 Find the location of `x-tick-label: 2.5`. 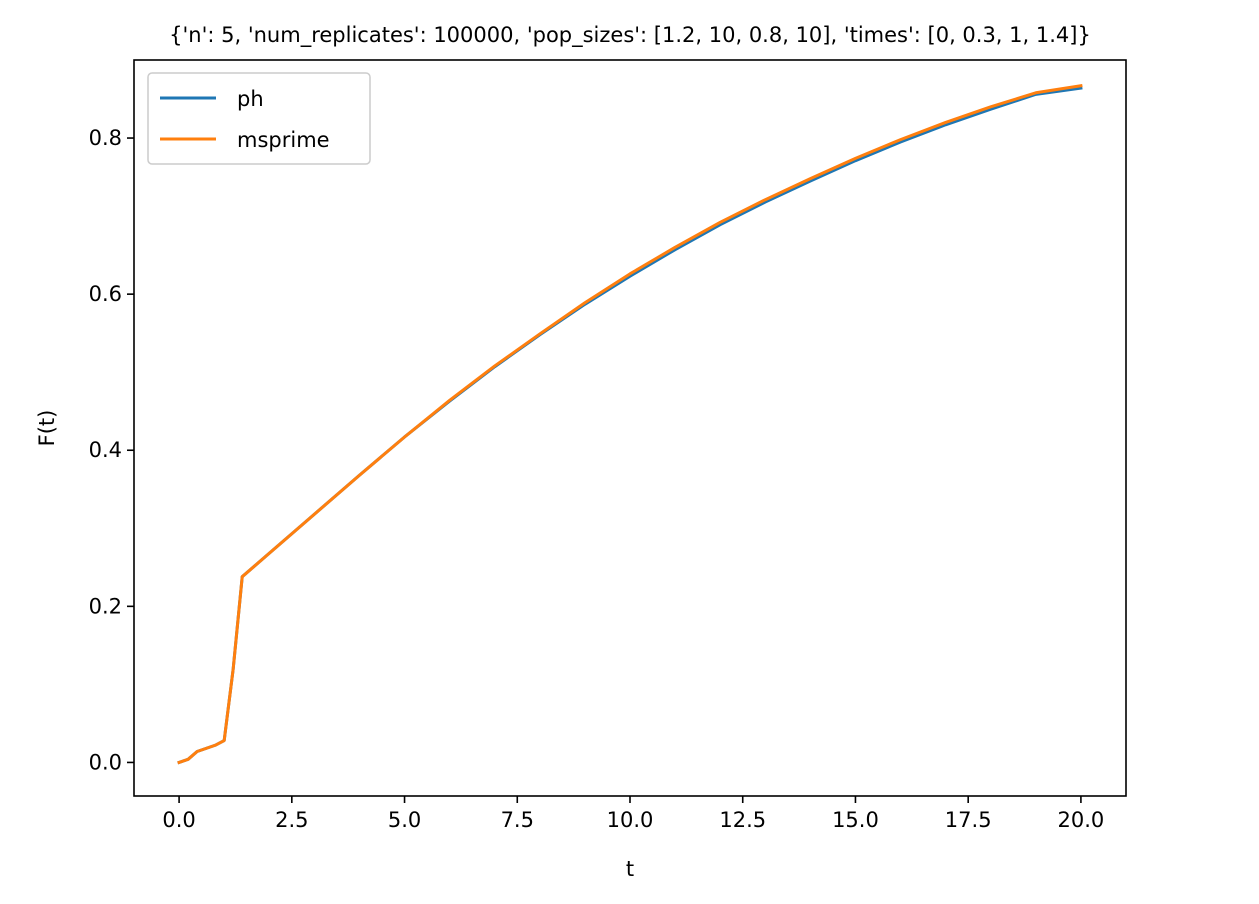

x-tick-label: 2.5 is located at coordinates (291, 820).